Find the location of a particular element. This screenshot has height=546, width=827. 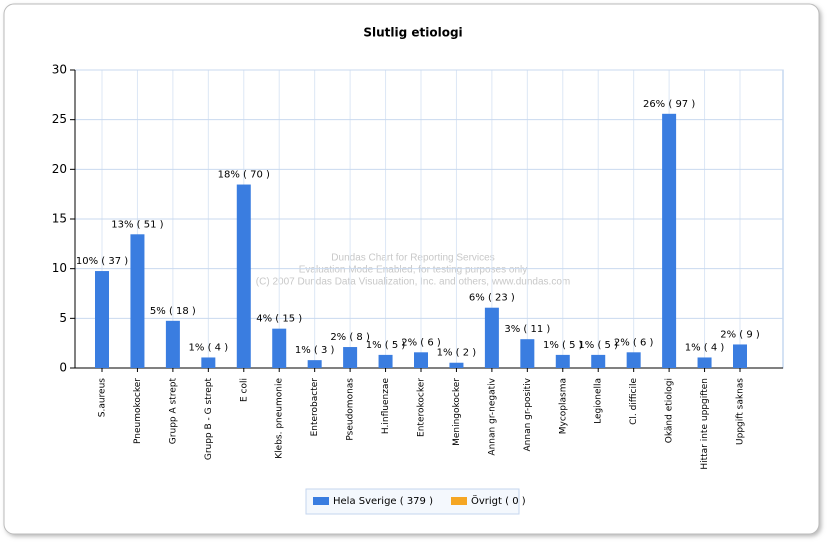

y-tick-label: 5 is located at coordinates (63, 318).